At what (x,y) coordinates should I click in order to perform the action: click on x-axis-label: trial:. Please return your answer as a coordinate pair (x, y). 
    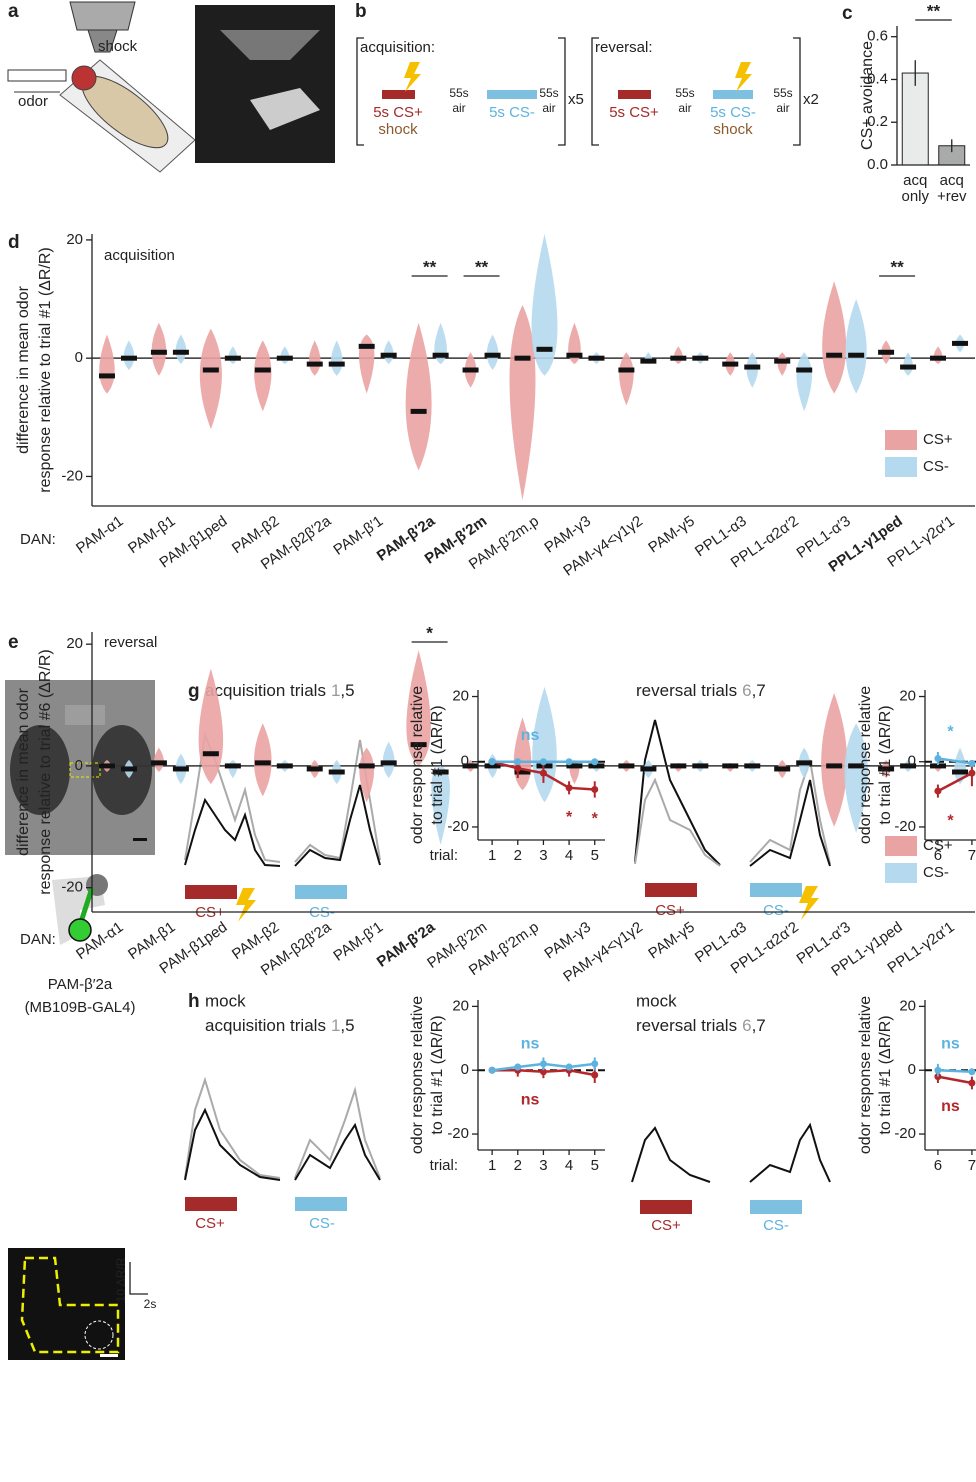
    Looking at the image, I should click on (444, 855).